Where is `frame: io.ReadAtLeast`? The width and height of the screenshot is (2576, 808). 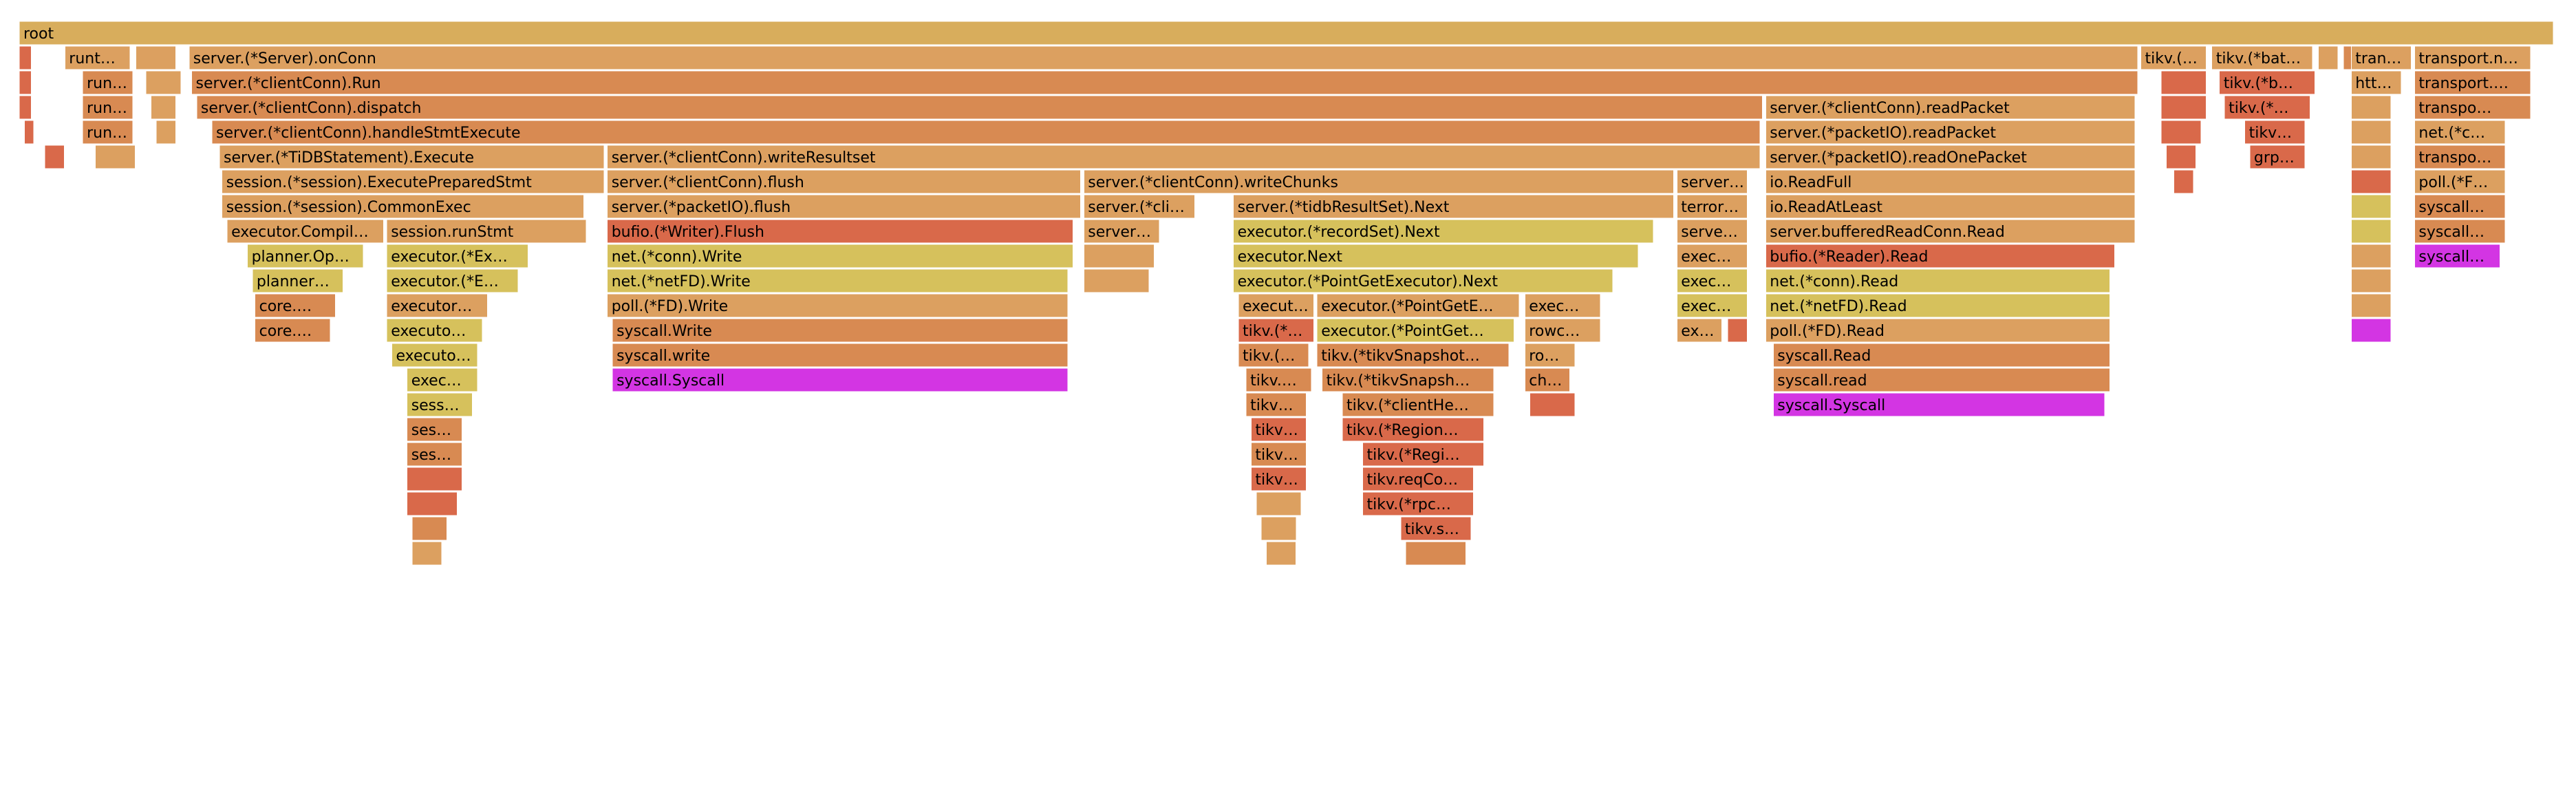
frame: io.ReadAtLeast is located at coordinates (1951, 206).